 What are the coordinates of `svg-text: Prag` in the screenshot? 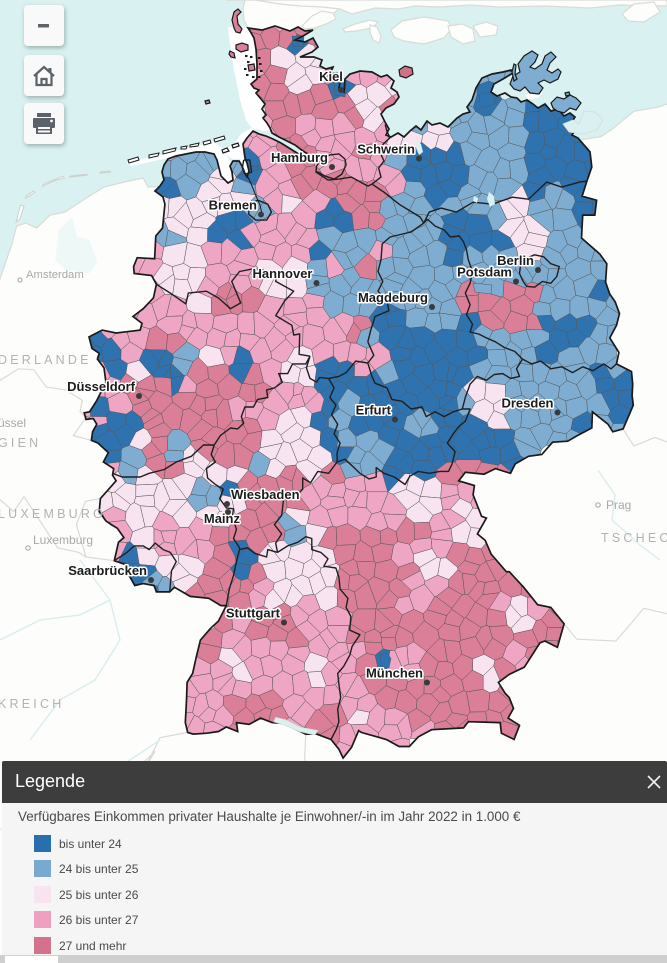 It's located at (618, 505).